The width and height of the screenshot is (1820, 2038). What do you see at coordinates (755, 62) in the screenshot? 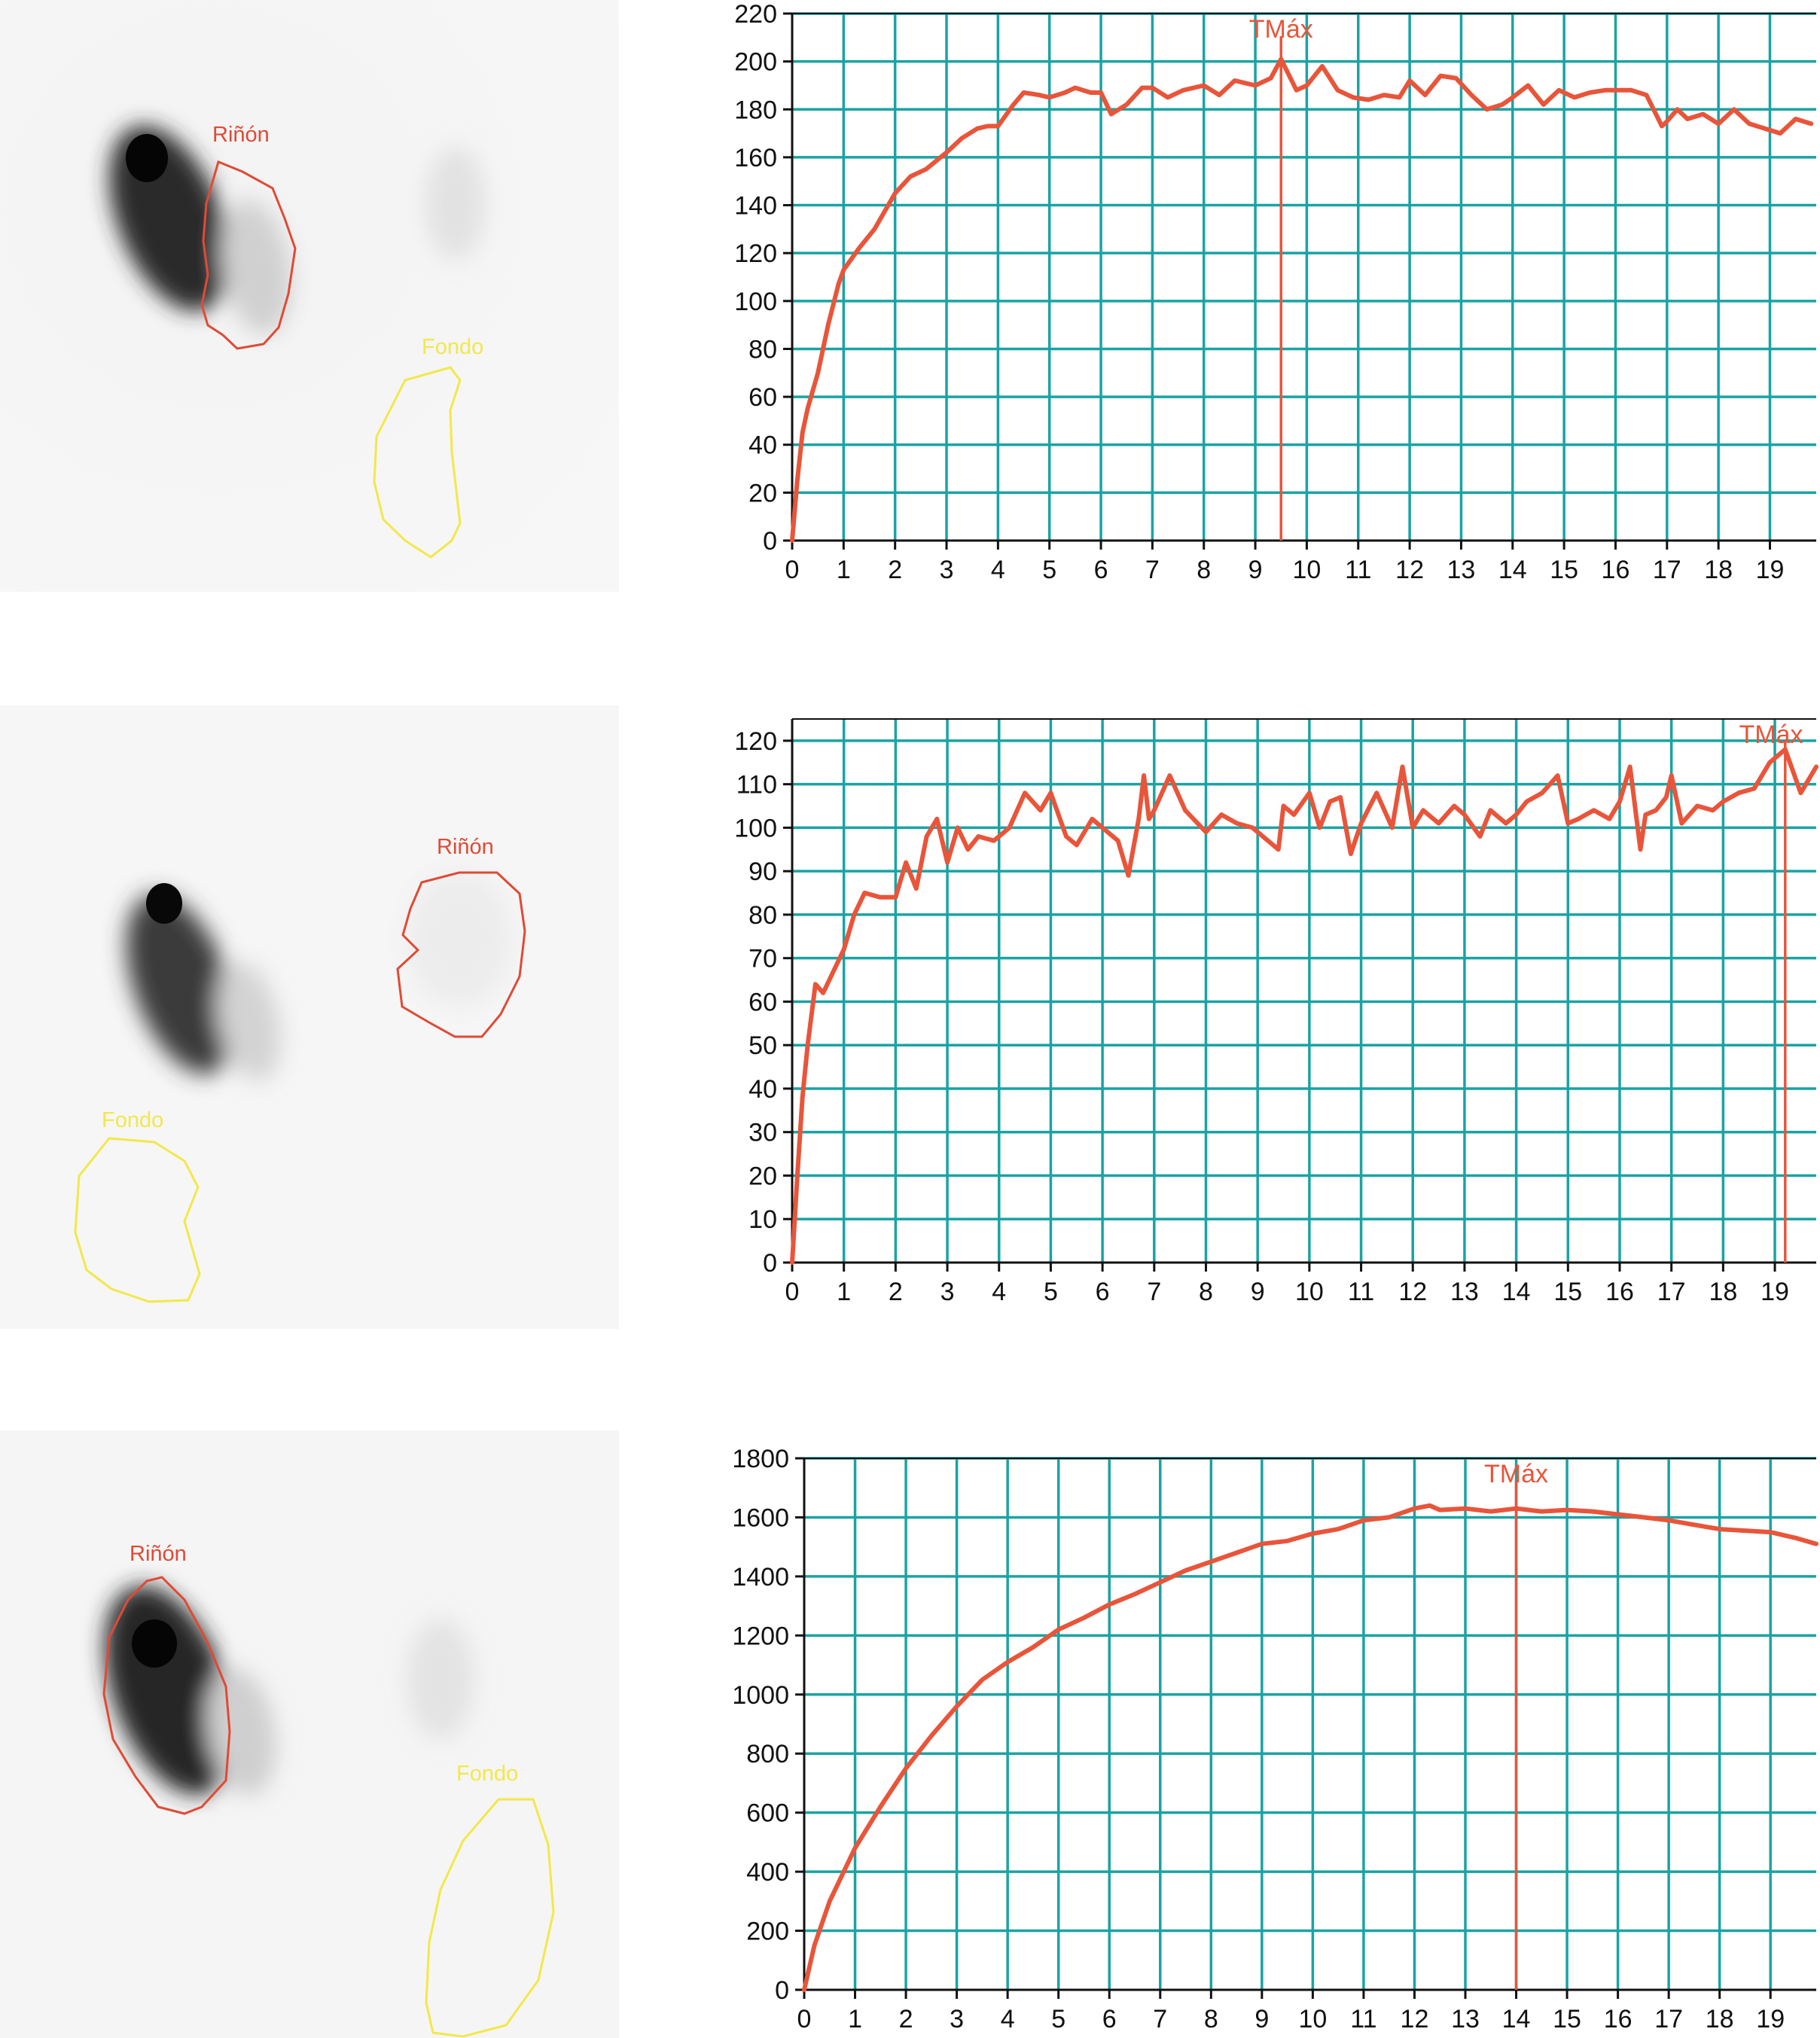
I see `y-tick-label: 200` at bounding box center [755, 62].